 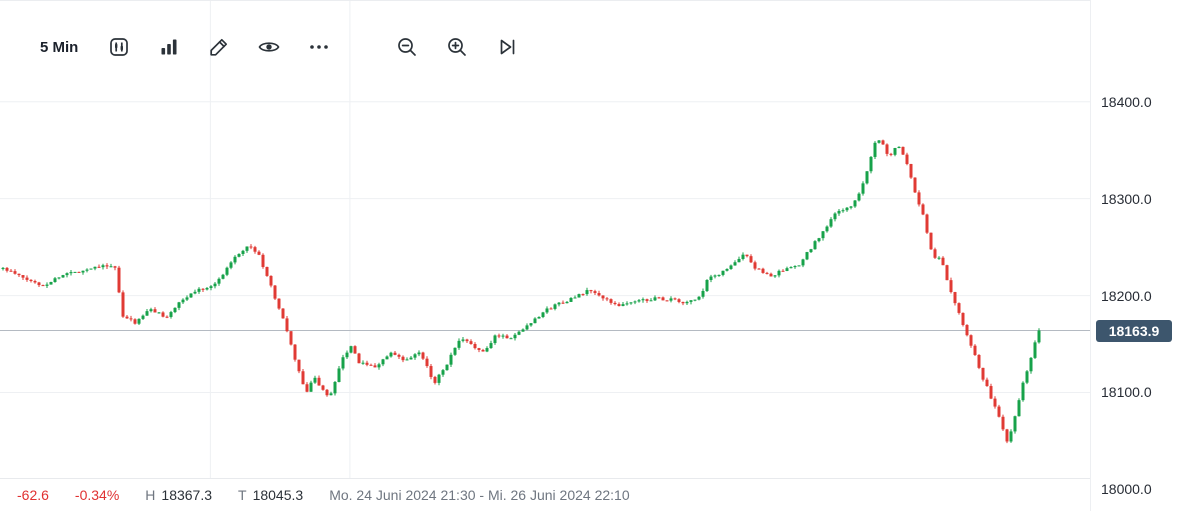 I want to click on ellipsis-icon, so click(x=319, y=47).